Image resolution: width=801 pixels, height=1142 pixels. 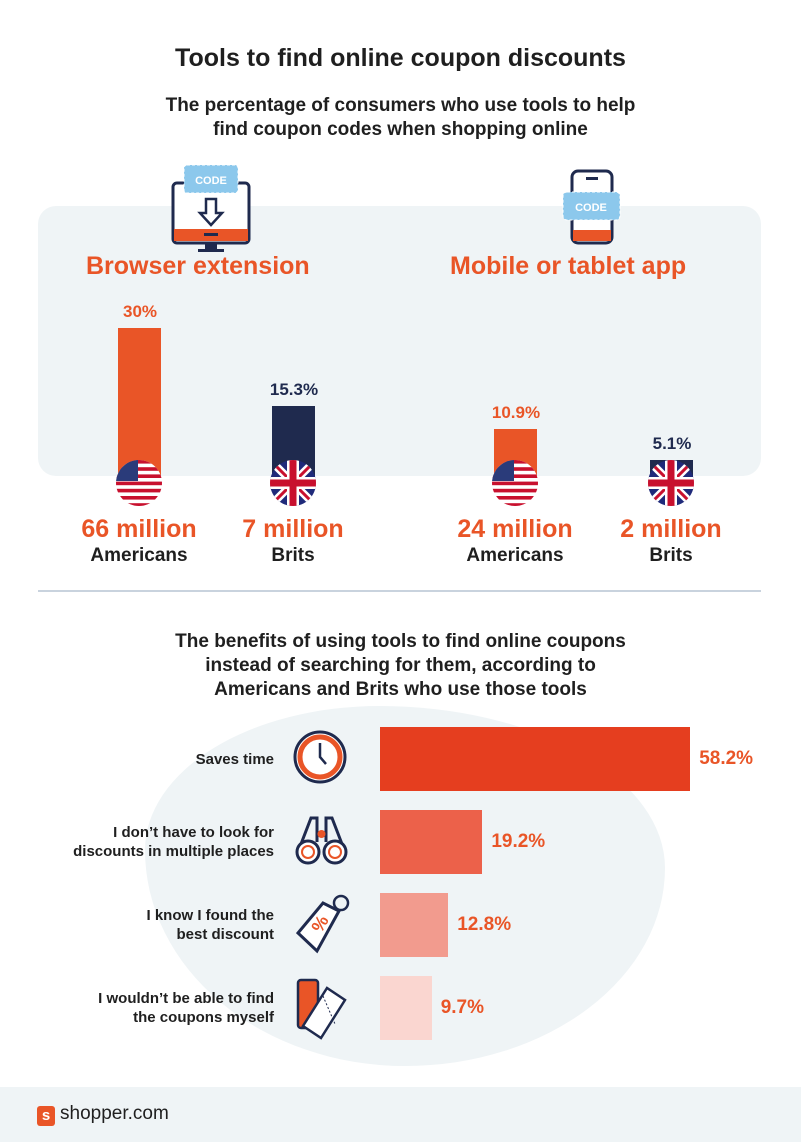 I want to click on monitor-code-icon: CODE, so click(x=211, y=208).